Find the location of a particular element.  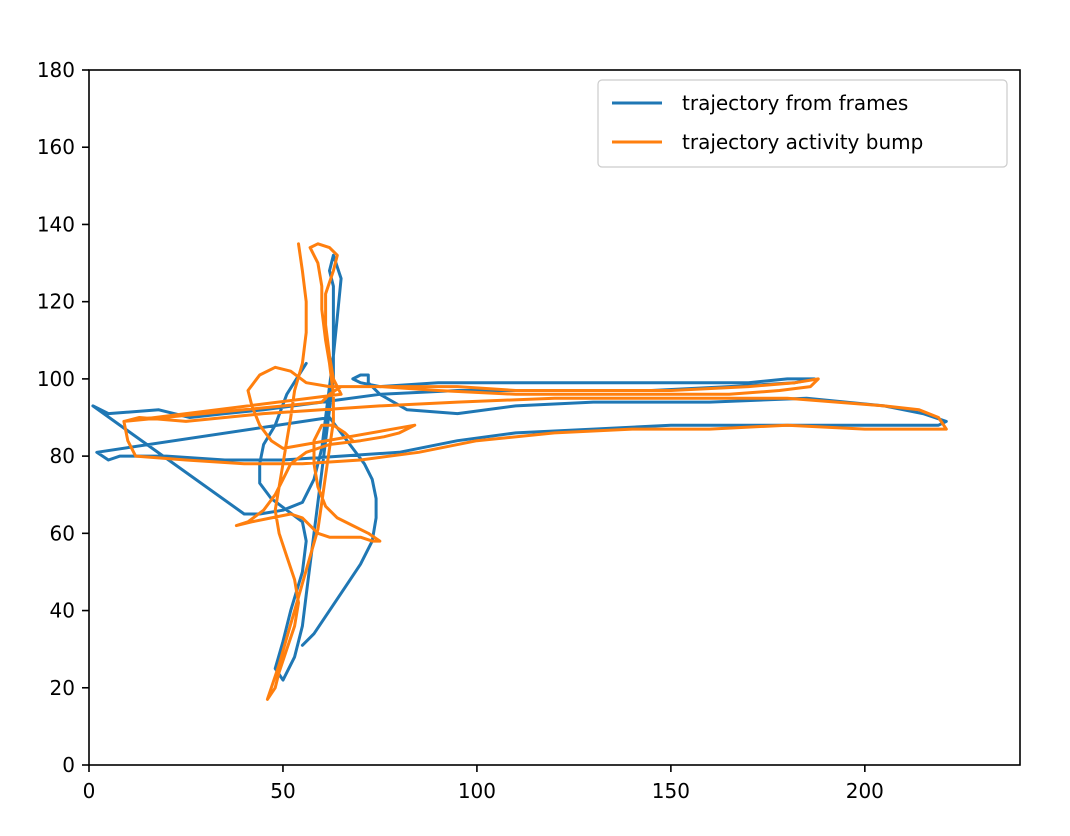

x-axis-ticks: 0 50 100 150 200 is located at coordinates (483, 784).